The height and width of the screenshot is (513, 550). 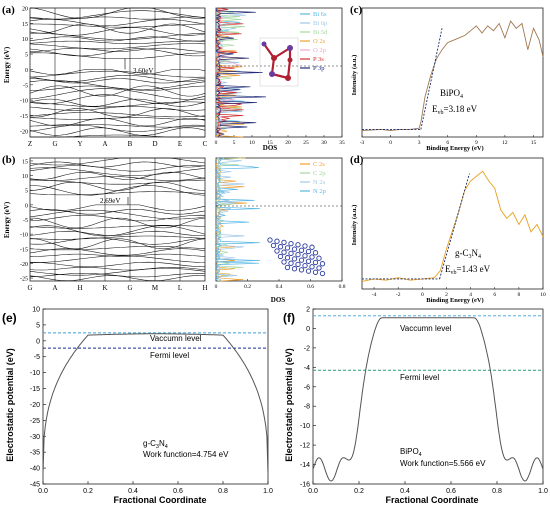 I want to click on y-tick-label: -4, so click(x=307, y=368).